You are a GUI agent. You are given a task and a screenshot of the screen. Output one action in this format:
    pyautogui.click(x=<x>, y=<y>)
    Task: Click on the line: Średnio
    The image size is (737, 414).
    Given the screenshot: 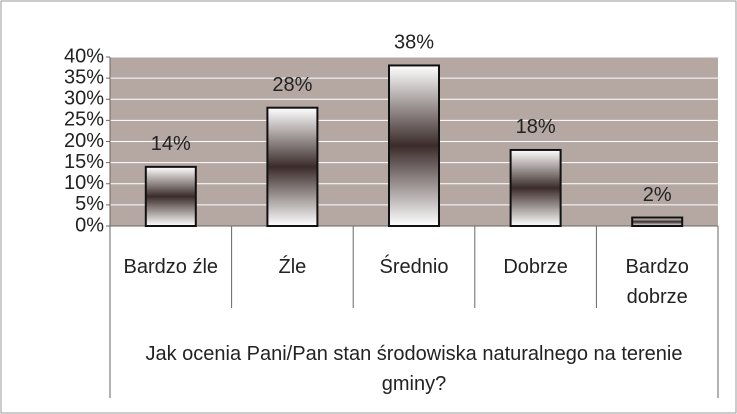 What is the action you would take?
    pyautogui.click(x=414, y=266)
    